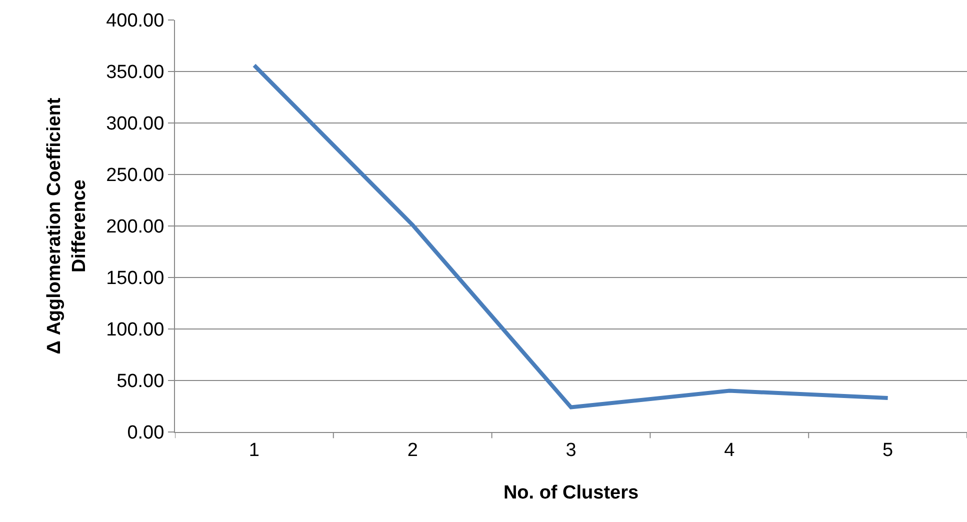  I want to click on x-axis-title: No. of Clusters, so click(571, 493).